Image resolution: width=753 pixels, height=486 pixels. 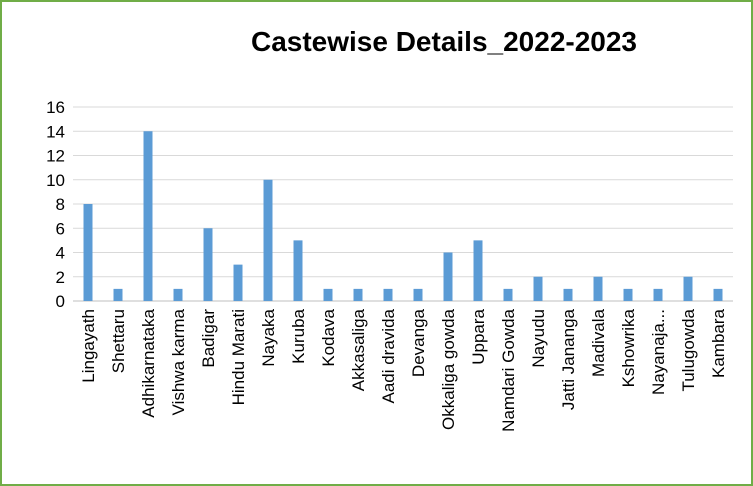 What do you see at coordinates (208, 338) in the screenshot?
I see `x-category-label: Badigar` at bounding box center [208, 338].